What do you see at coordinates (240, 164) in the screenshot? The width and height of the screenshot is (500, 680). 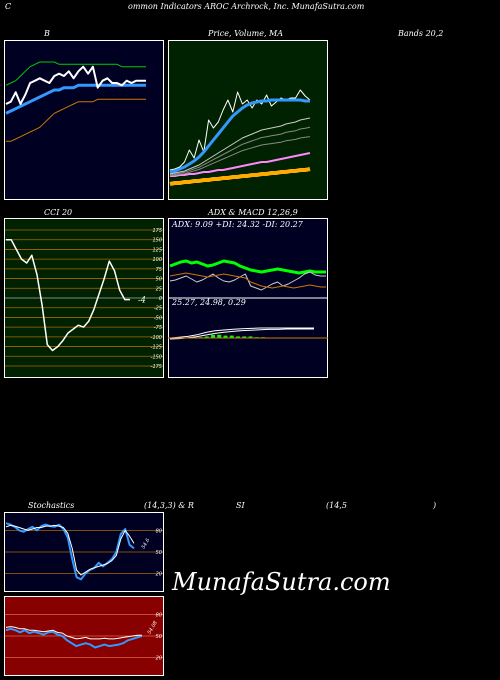 I see `price-ma-long-1-line` at bounding box center [240, 164].